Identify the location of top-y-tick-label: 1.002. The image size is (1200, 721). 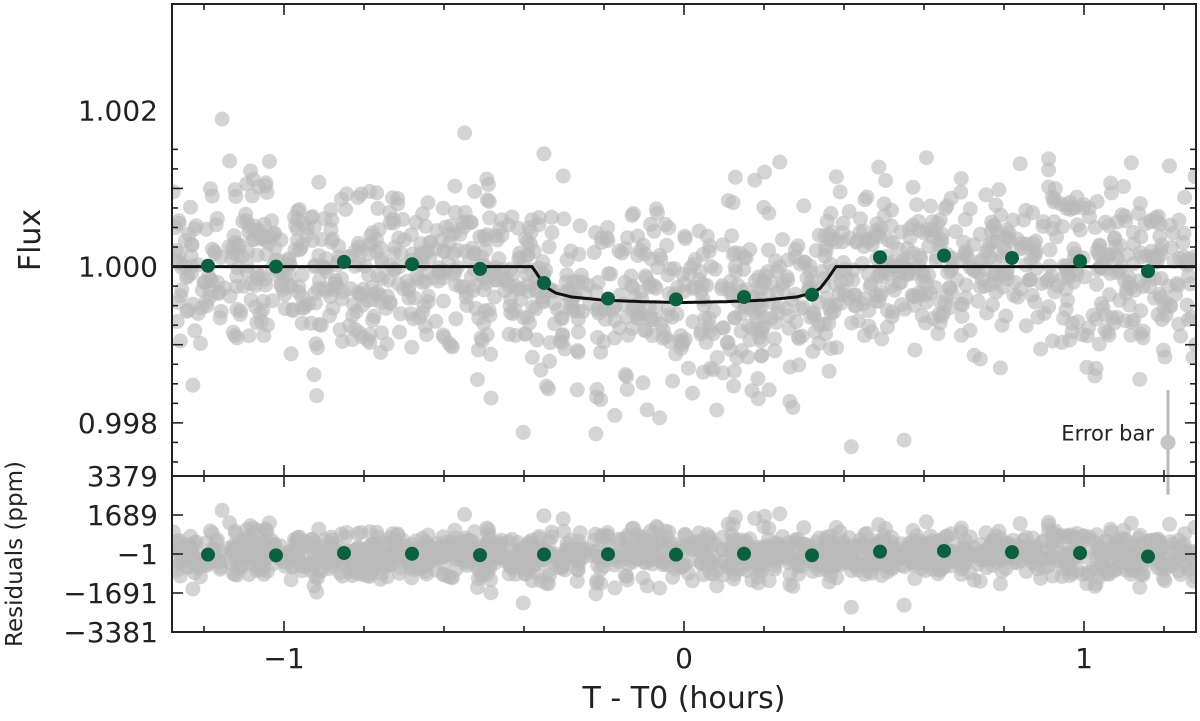
(118, 110).